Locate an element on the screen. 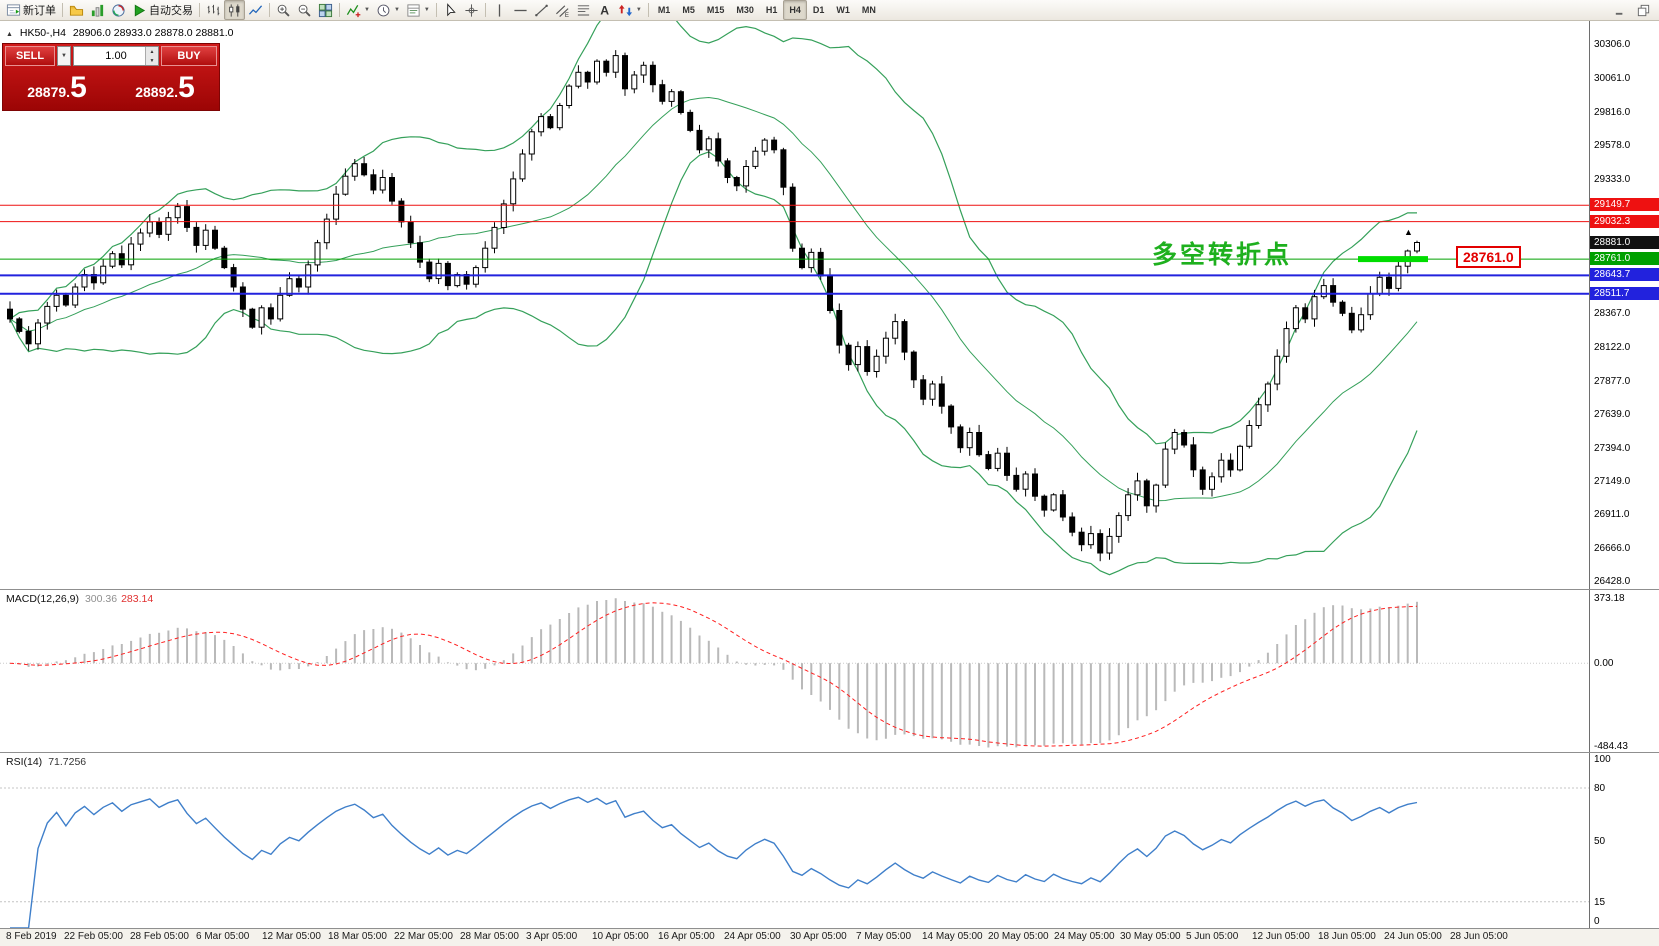 This screenshot has width=1659, height=946. trendline-button is located at coordinates (541, 10).